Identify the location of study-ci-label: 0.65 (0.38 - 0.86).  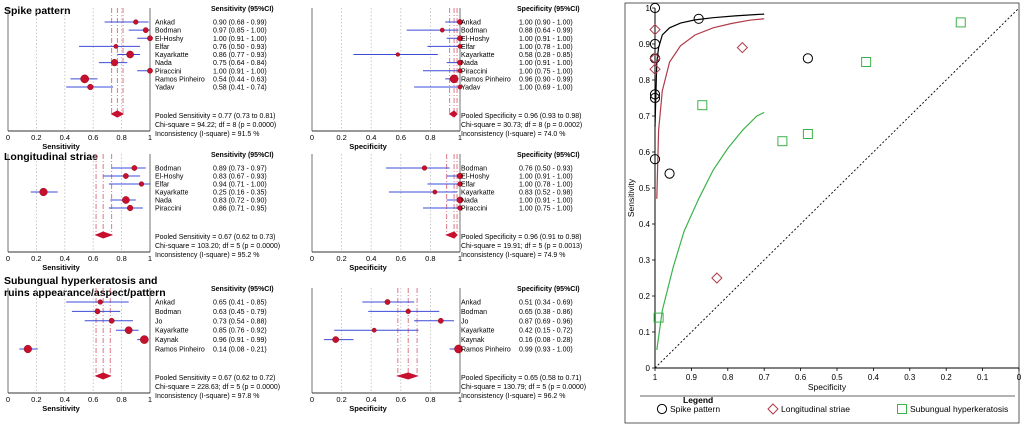
(546, 312).